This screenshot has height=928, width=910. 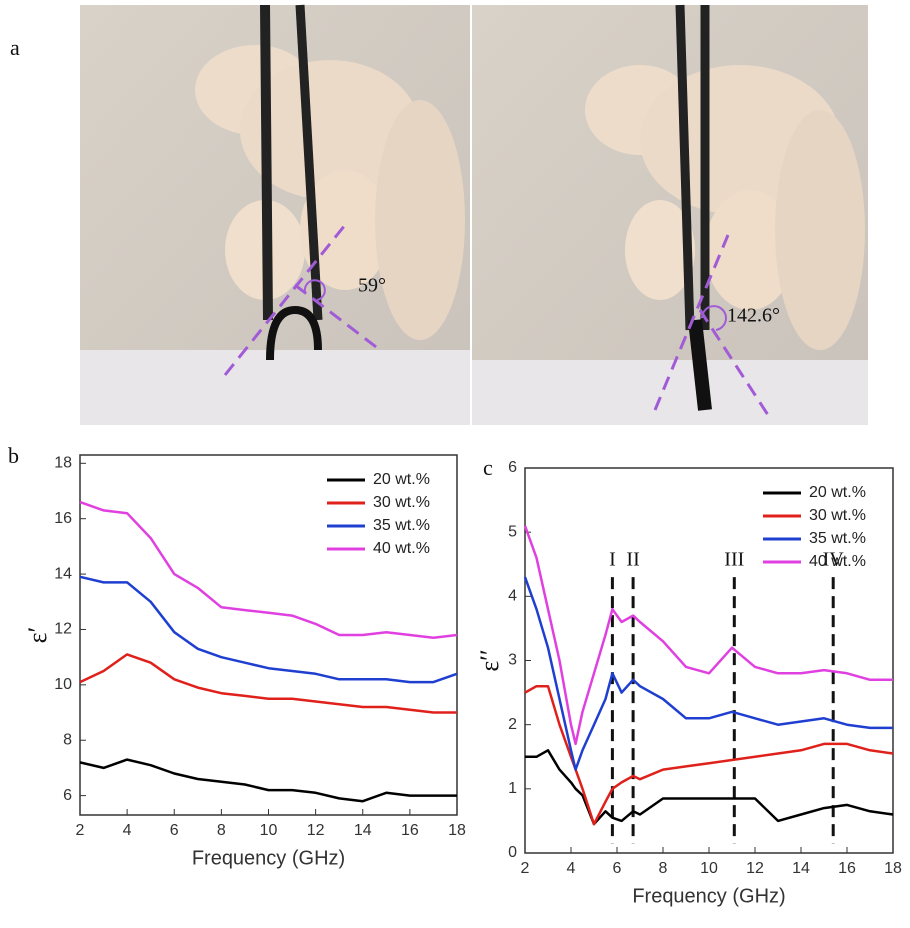 What do you see at coordinates (512, 596) in the screenshot?
I see `y-tick-label: 4` at bounding box center [512, 596].